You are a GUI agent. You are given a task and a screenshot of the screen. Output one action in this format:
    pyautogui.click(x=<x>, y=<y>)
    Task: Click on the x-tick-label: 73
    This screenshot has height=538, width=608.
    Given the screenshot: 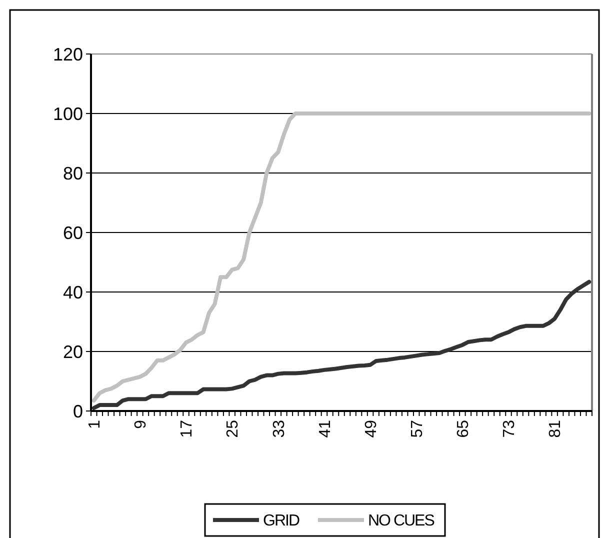 What is the action you would take?
    pyautogui.click(x=509, y=429)
    